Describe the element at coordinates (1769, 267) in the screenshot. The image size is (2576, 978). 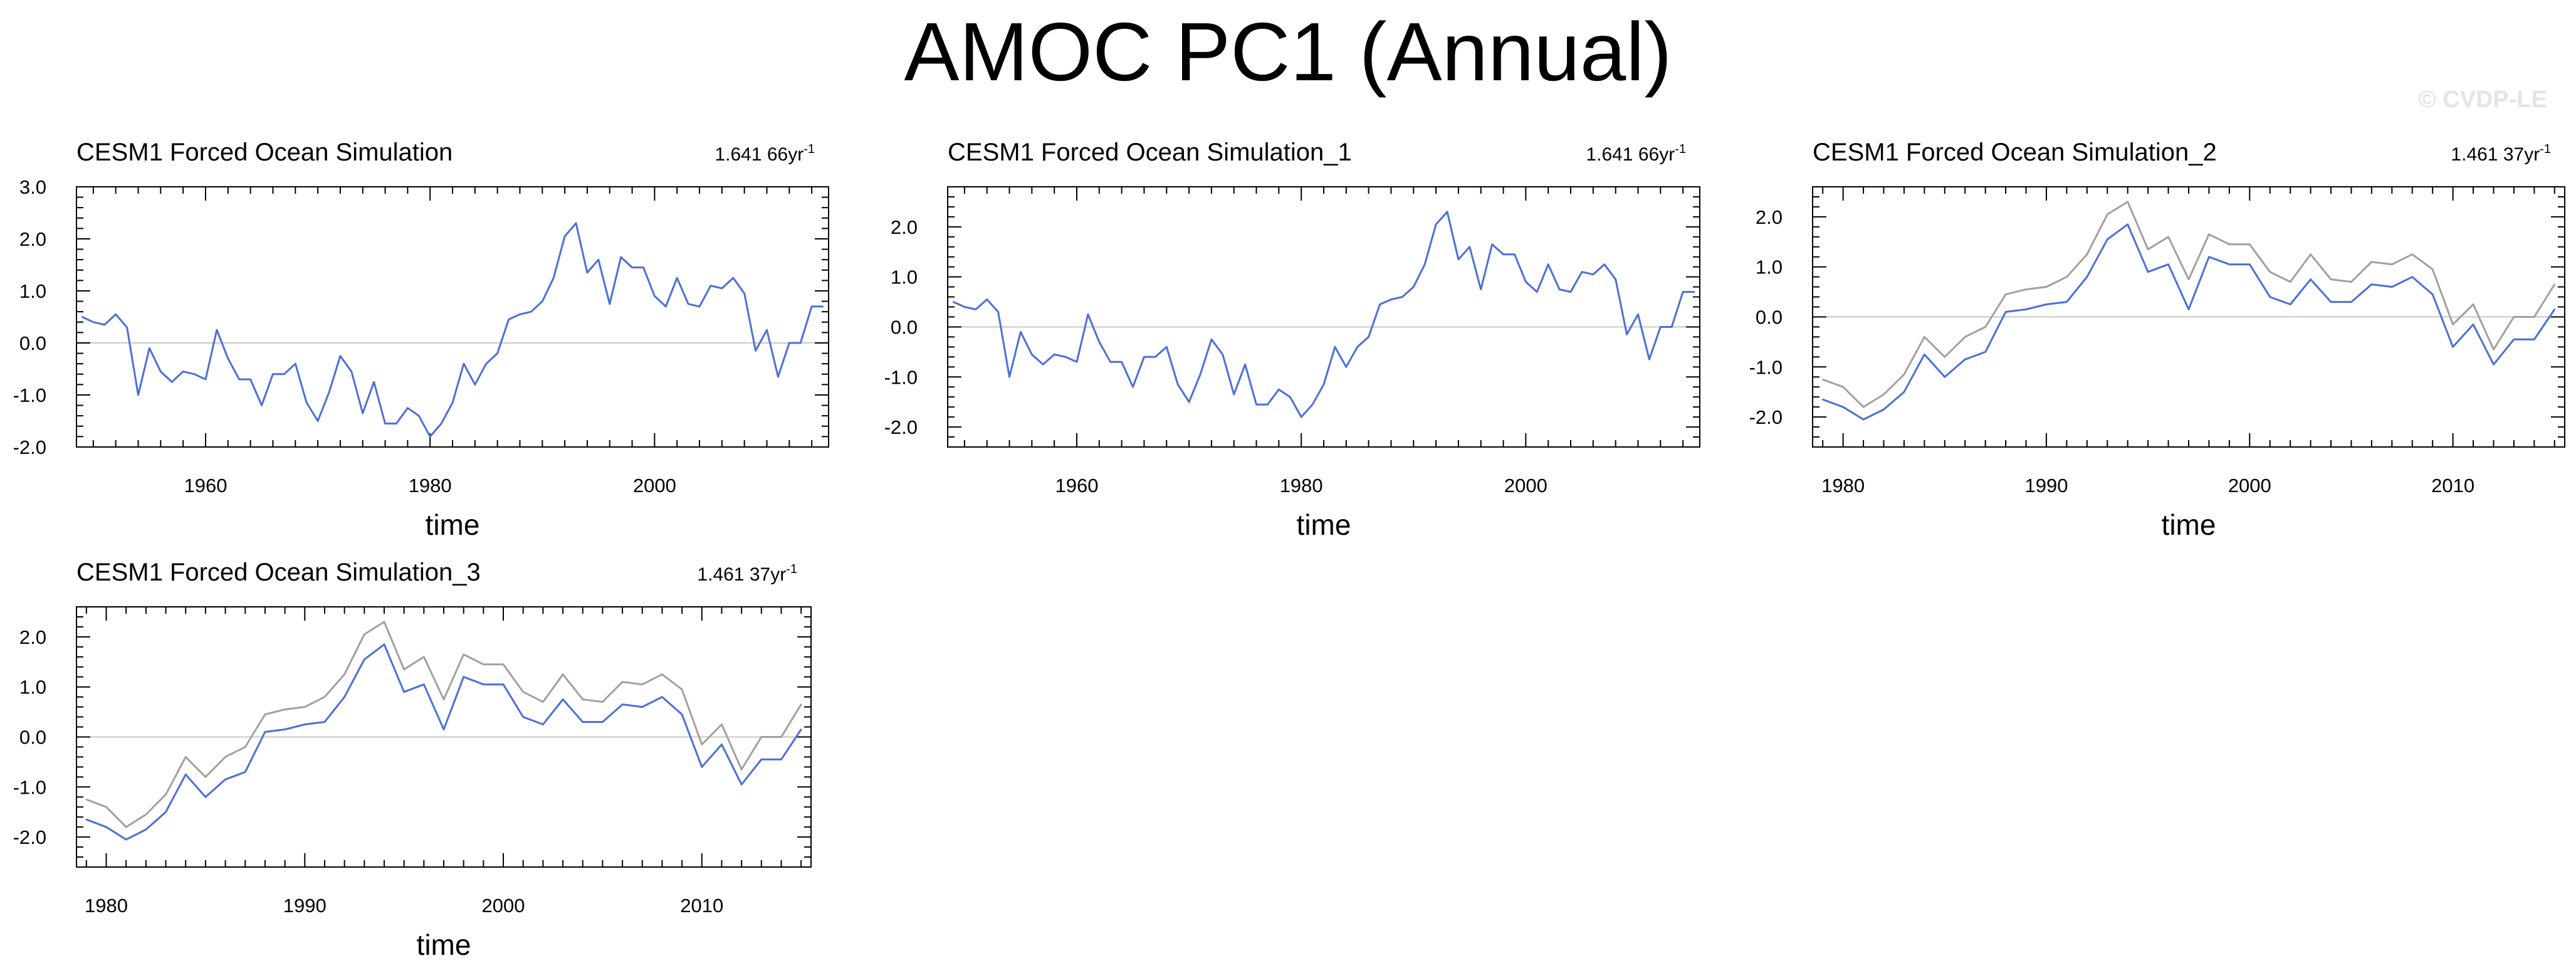
I see `y-tick-label: 1.0` at that location.